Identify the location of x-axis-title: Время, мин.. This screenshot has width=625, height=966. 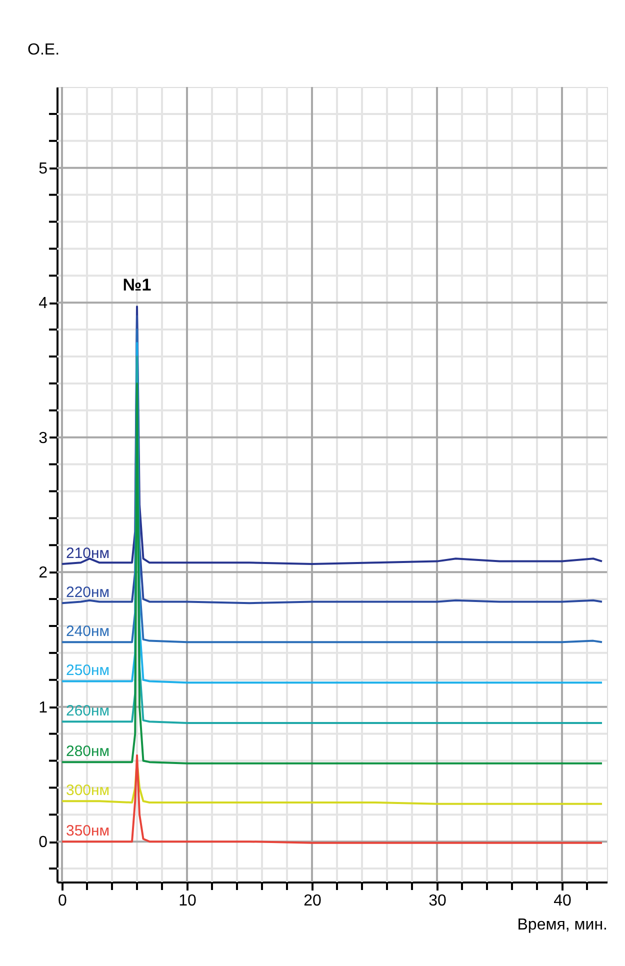
(562, 925).